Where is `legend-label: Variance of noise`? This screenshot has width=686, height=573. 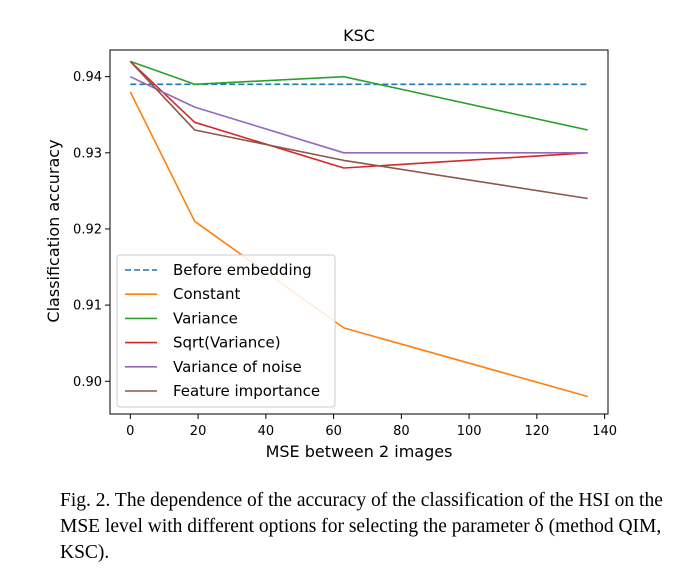 legend-label: Variance of noise is located at coordinates (237, 367).